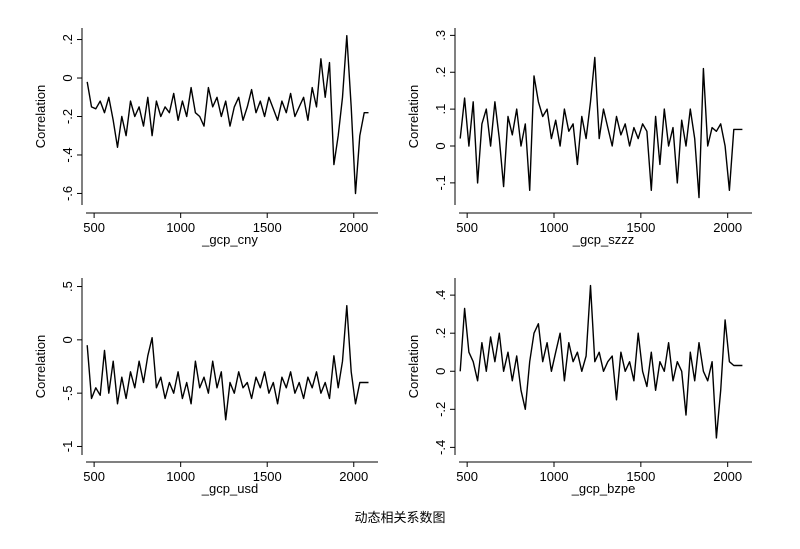 This screenshot has height=549, width=800. Describe the element at coordinates (67, 286) in the screenshot. I see `y-tick-label: .5` at that location.